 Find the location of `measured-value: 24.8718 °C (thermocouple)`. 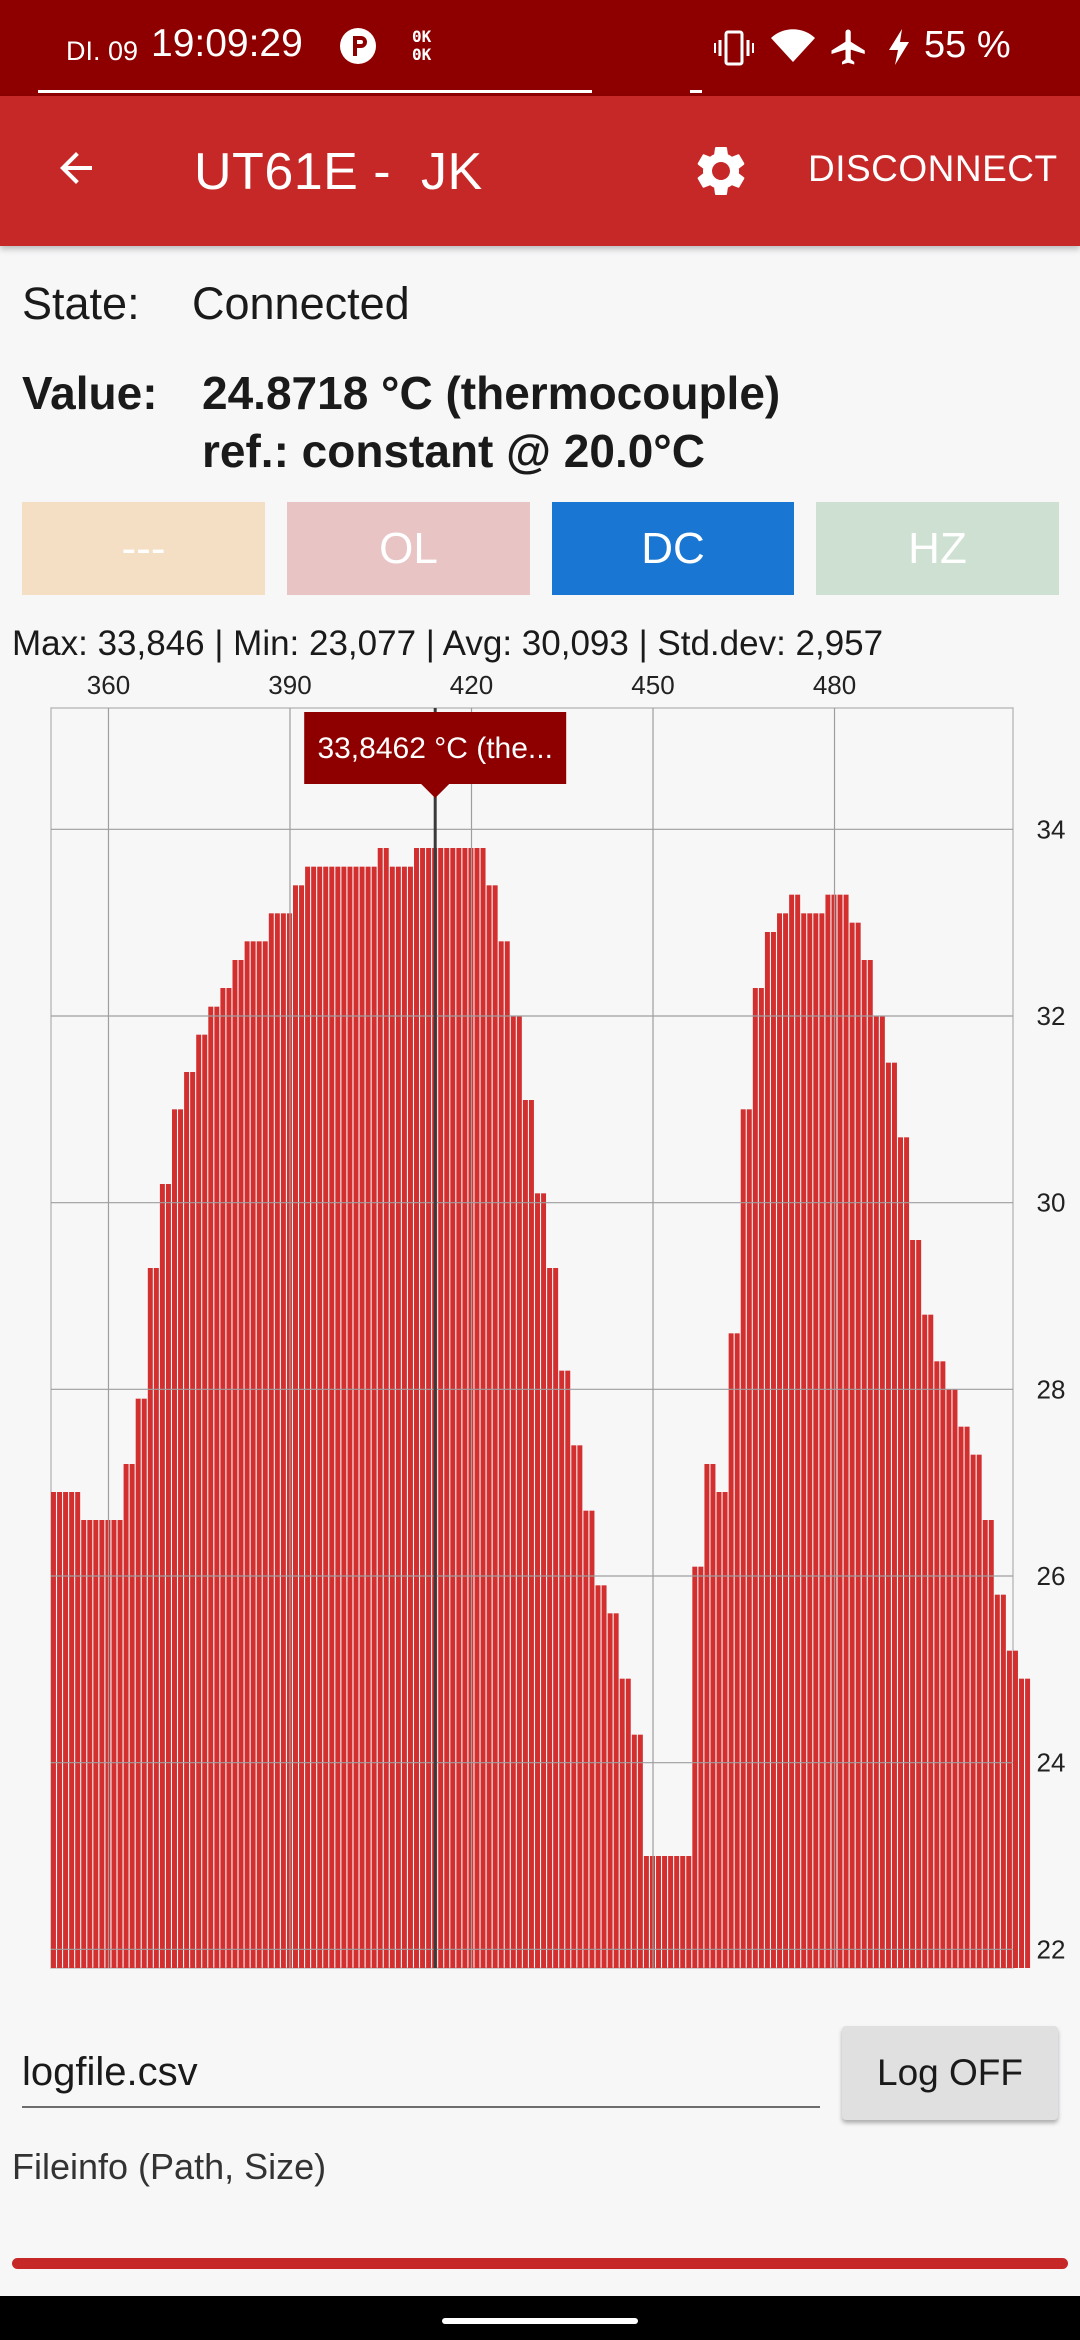

measured-value: 24.8718 °C (thermocouple) is located at coordinates (491, 393).